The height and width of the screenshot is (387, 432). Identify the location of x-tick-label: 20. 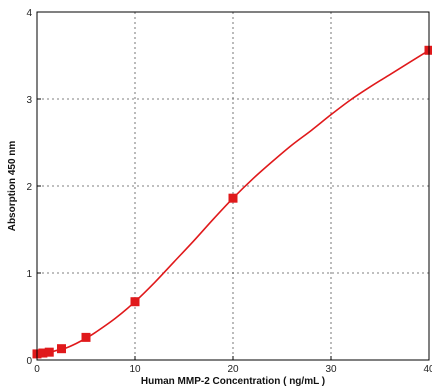
(233, 369).